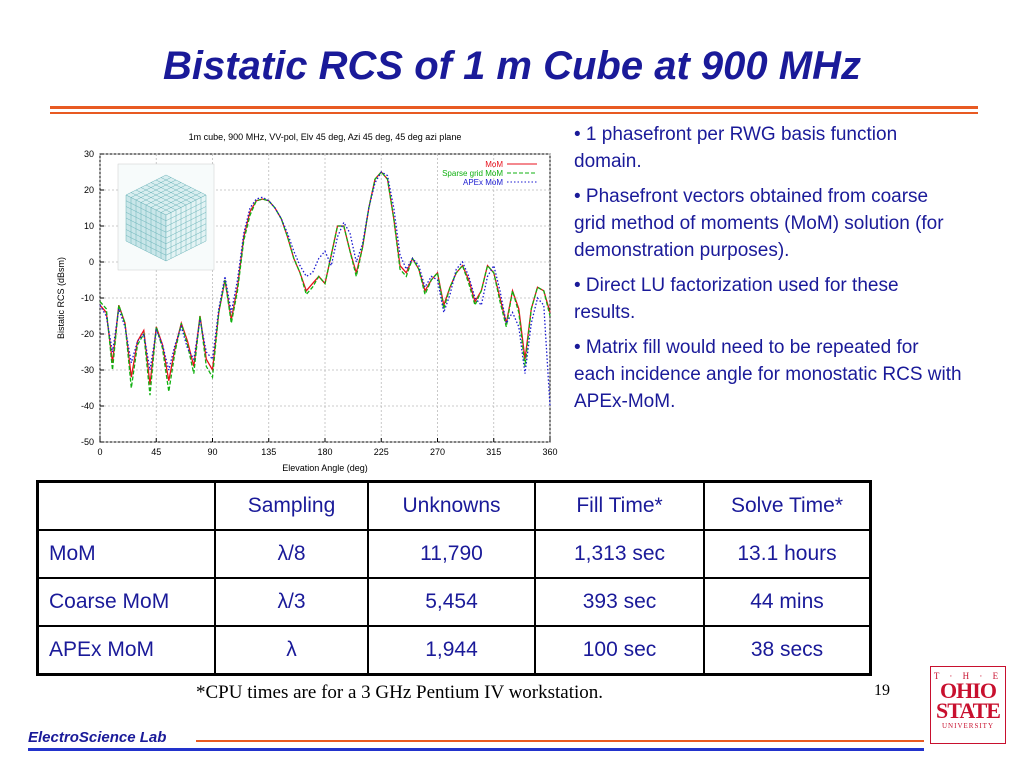 The image size is (1024, 768). I want to click on legend-label: MoM, so click(494, 164).